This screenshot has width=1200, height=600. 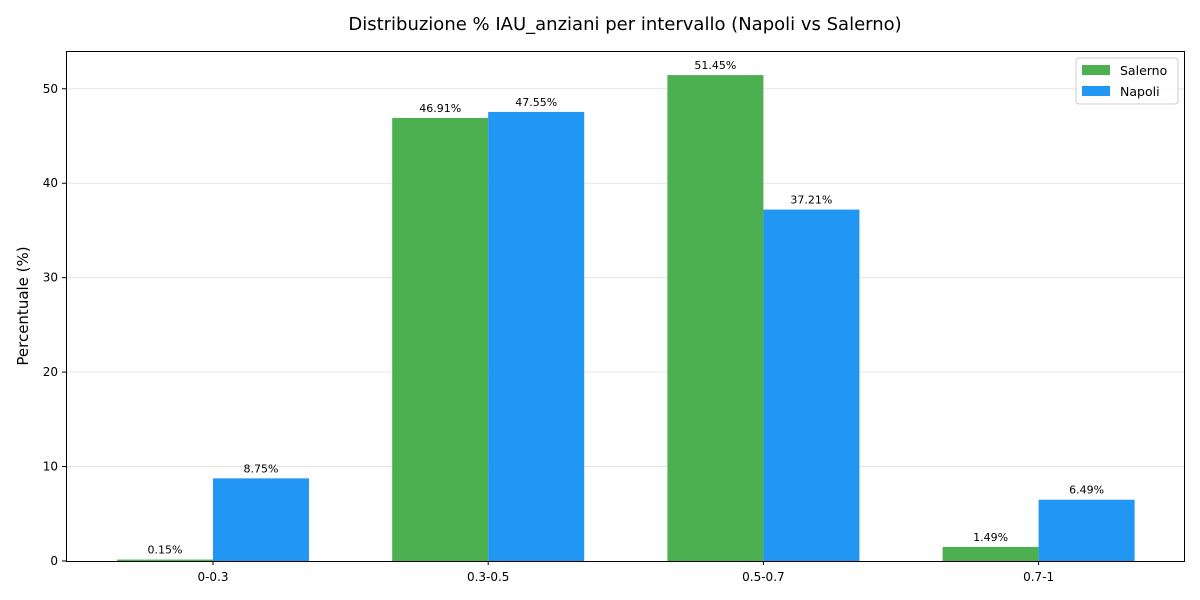 What do you see at coordinates (1140, 91) in the screenshot?
I see `legend-label: Napoli` at bounding box center [1140, 91].